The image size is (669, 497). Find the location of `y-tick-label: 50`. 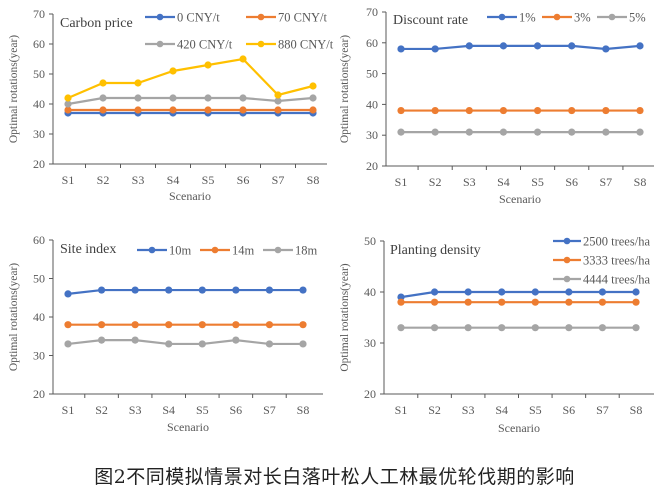

y-tick-label: 50 is located at coordinates (370, 241).